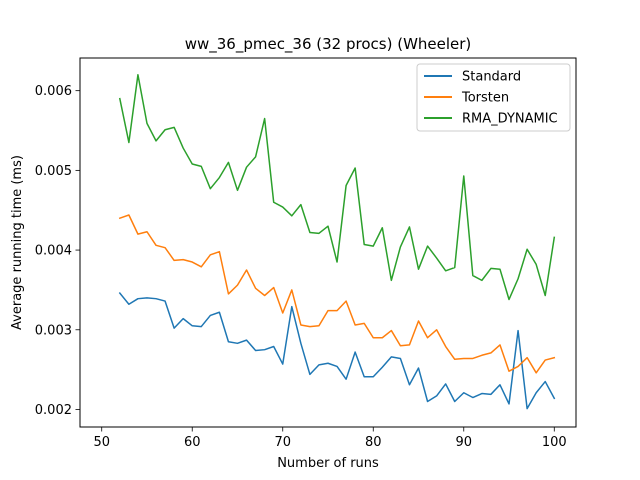 The width and height of the screenshot is (640, 480). I want to click on y-axis-label: Average running time (ms), so click(17, 242).